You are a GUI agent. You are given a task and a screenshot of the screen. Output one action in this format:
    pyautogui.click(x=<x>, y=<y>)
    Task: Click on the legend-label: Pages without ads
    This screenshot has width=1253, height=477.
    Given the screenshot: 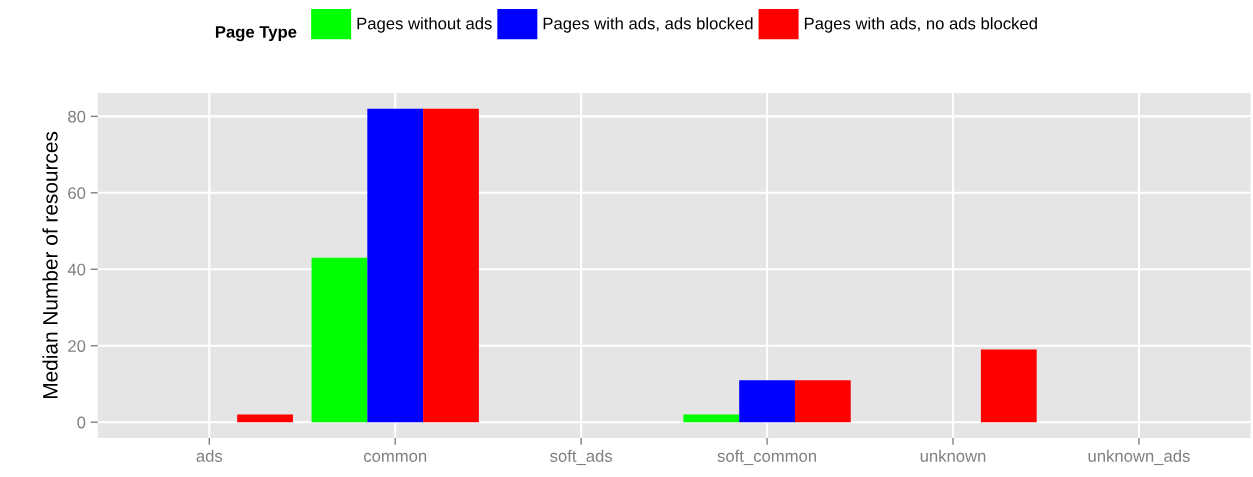 What is the action you would take?
    pyautogui.click(x=424, y=25)
    